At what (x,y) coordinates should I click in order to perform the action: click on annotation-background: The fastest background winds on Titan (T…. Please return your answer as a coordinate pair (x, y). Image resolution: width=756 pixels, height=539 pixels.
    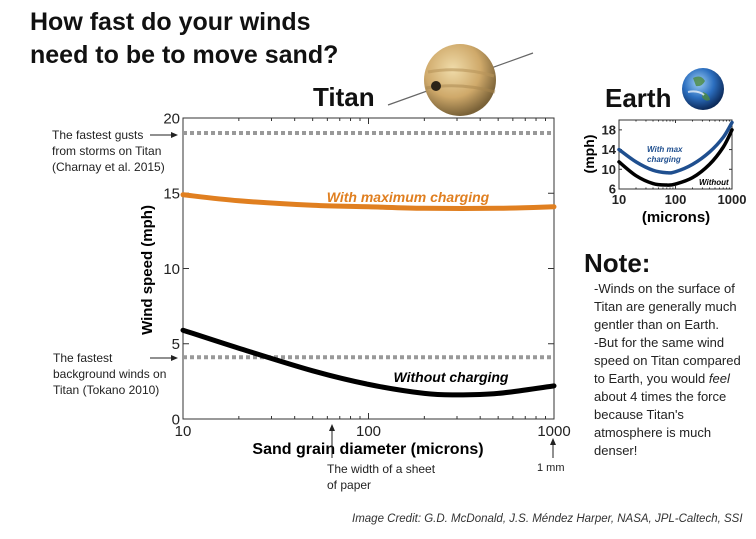
    Looking at the image, I should click on (109, 374).